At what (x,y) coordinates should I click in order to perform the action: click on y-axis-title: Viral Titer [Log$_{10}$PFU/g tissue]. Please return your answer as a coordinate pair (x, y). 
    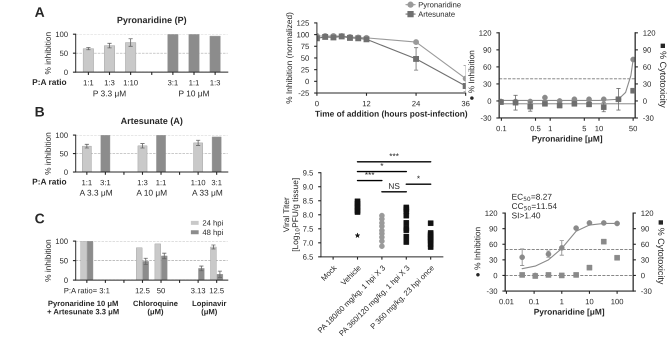
    Looking at the image, I should click on (291, 215).